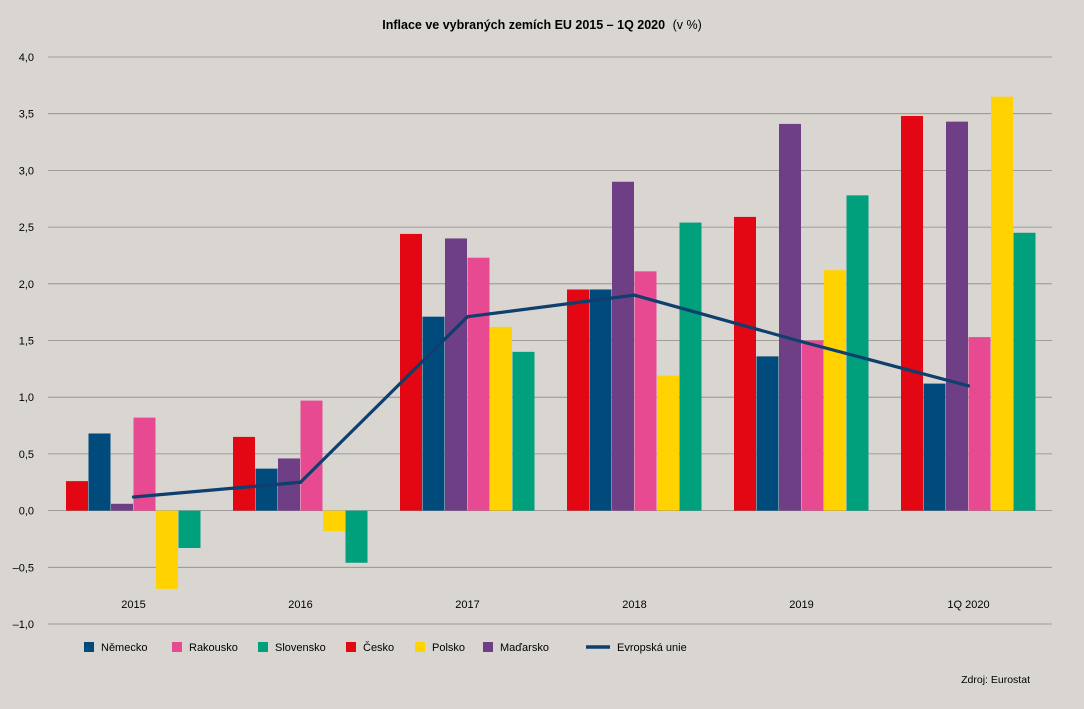 The image size is (1084, 709). What do you see at coordinates (378, 647) in the screenshot?
I see `legend-label: Česko` at bounding box center [378, 647].